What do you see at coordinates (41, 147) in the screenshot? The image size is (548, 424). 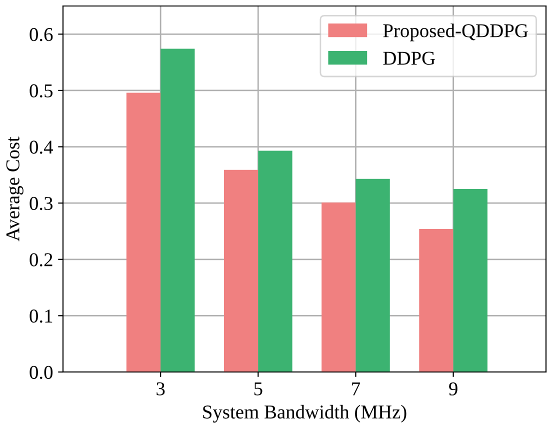 I see `y-tick-label: 0.4` at bounding box center [41, 147].